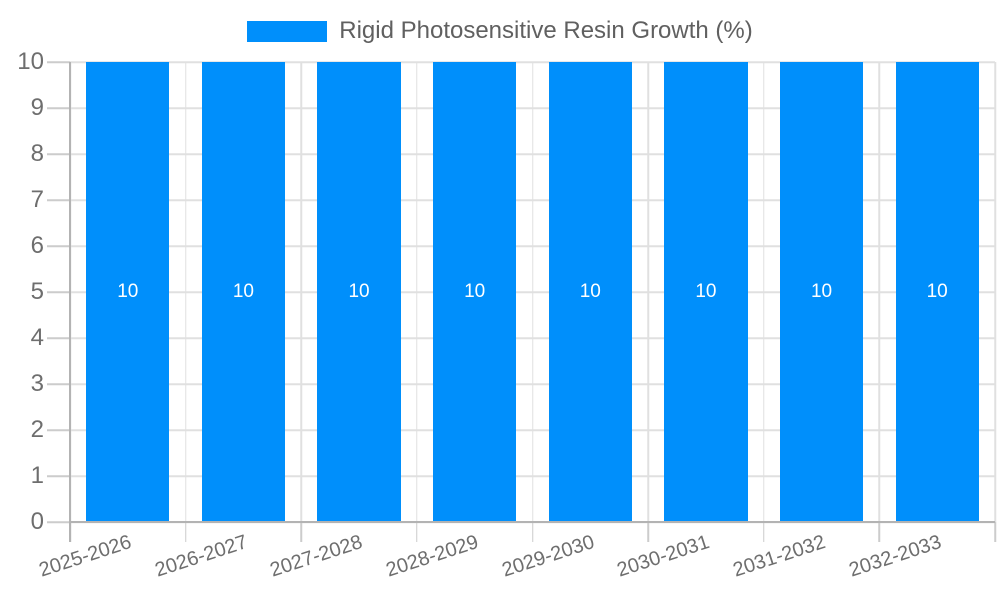 This screenshot has height=600, width=1000. Describe the element at coordinates (37, 337) in the screenshot. I see `y-axis-tick-label: 4` at that location.